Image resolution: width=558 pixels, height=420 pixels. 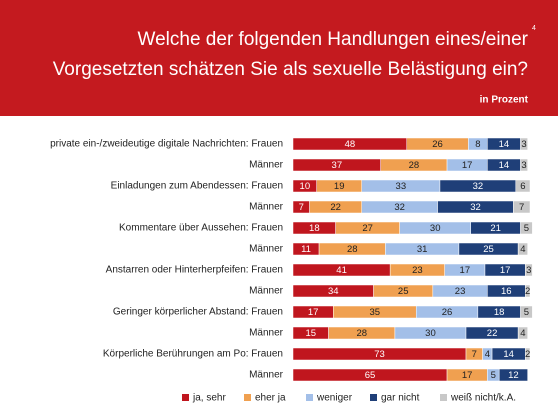 What do you see at coordinates (506, 291) in the screenshot?
I see `value-label: 16` at bounding box center [506, 291].